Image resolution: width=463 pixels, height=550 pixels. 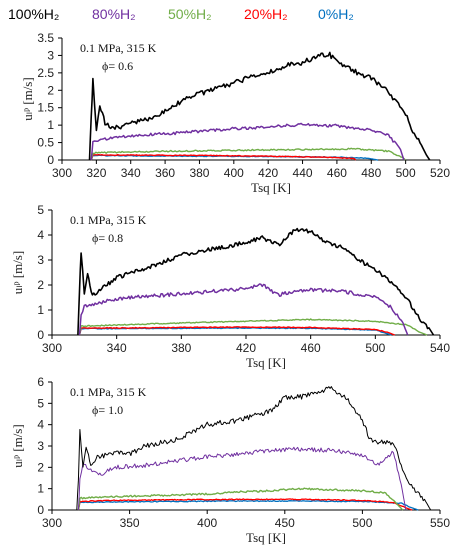 I want to click on x-tick-label: 320, so click(x=96, y=173).